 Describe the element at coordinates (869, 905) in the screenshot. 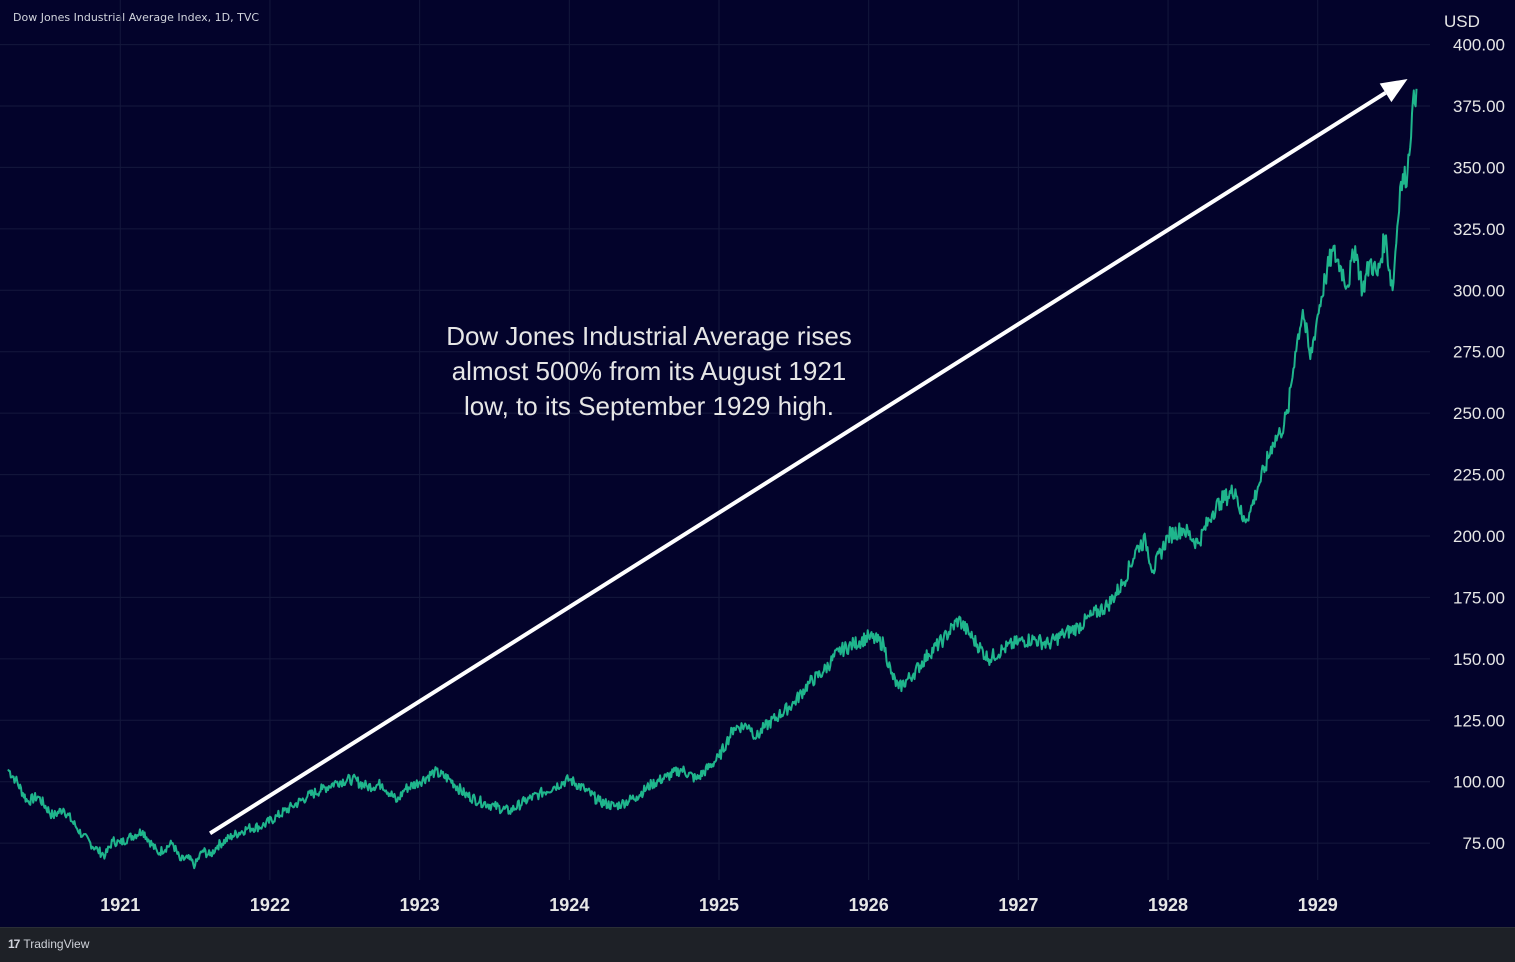

I see `x-tick-label: 1926` at that location.